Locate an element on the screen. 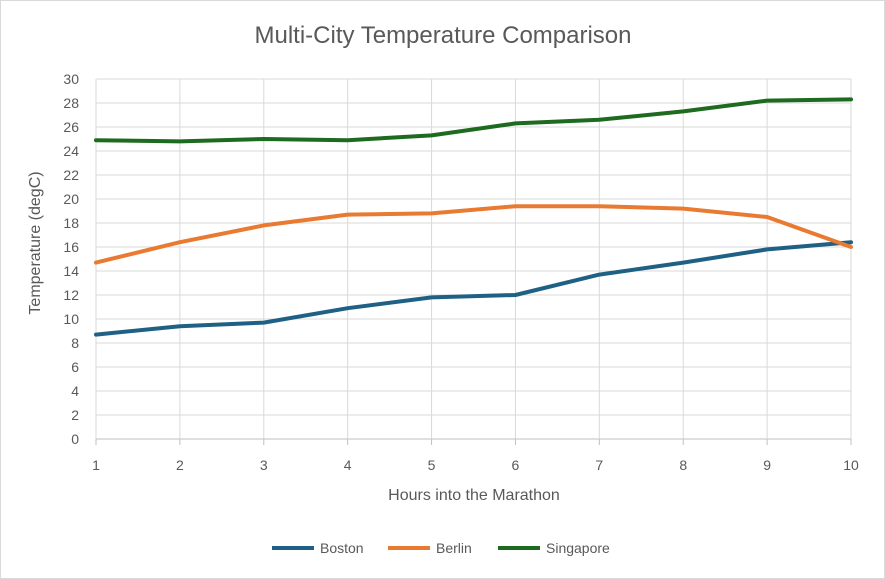 The image size is (885, 579). y-tick-label: 20 is located at coordinates (71, 199).